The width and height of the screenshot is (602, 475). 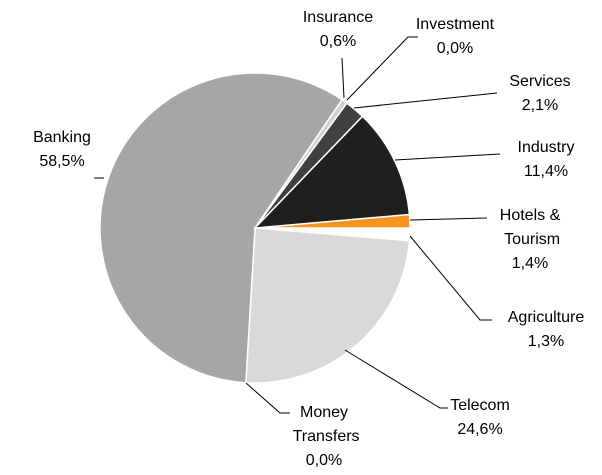 I want to click on value-label: 11,4%, so click(x=546, y=171).